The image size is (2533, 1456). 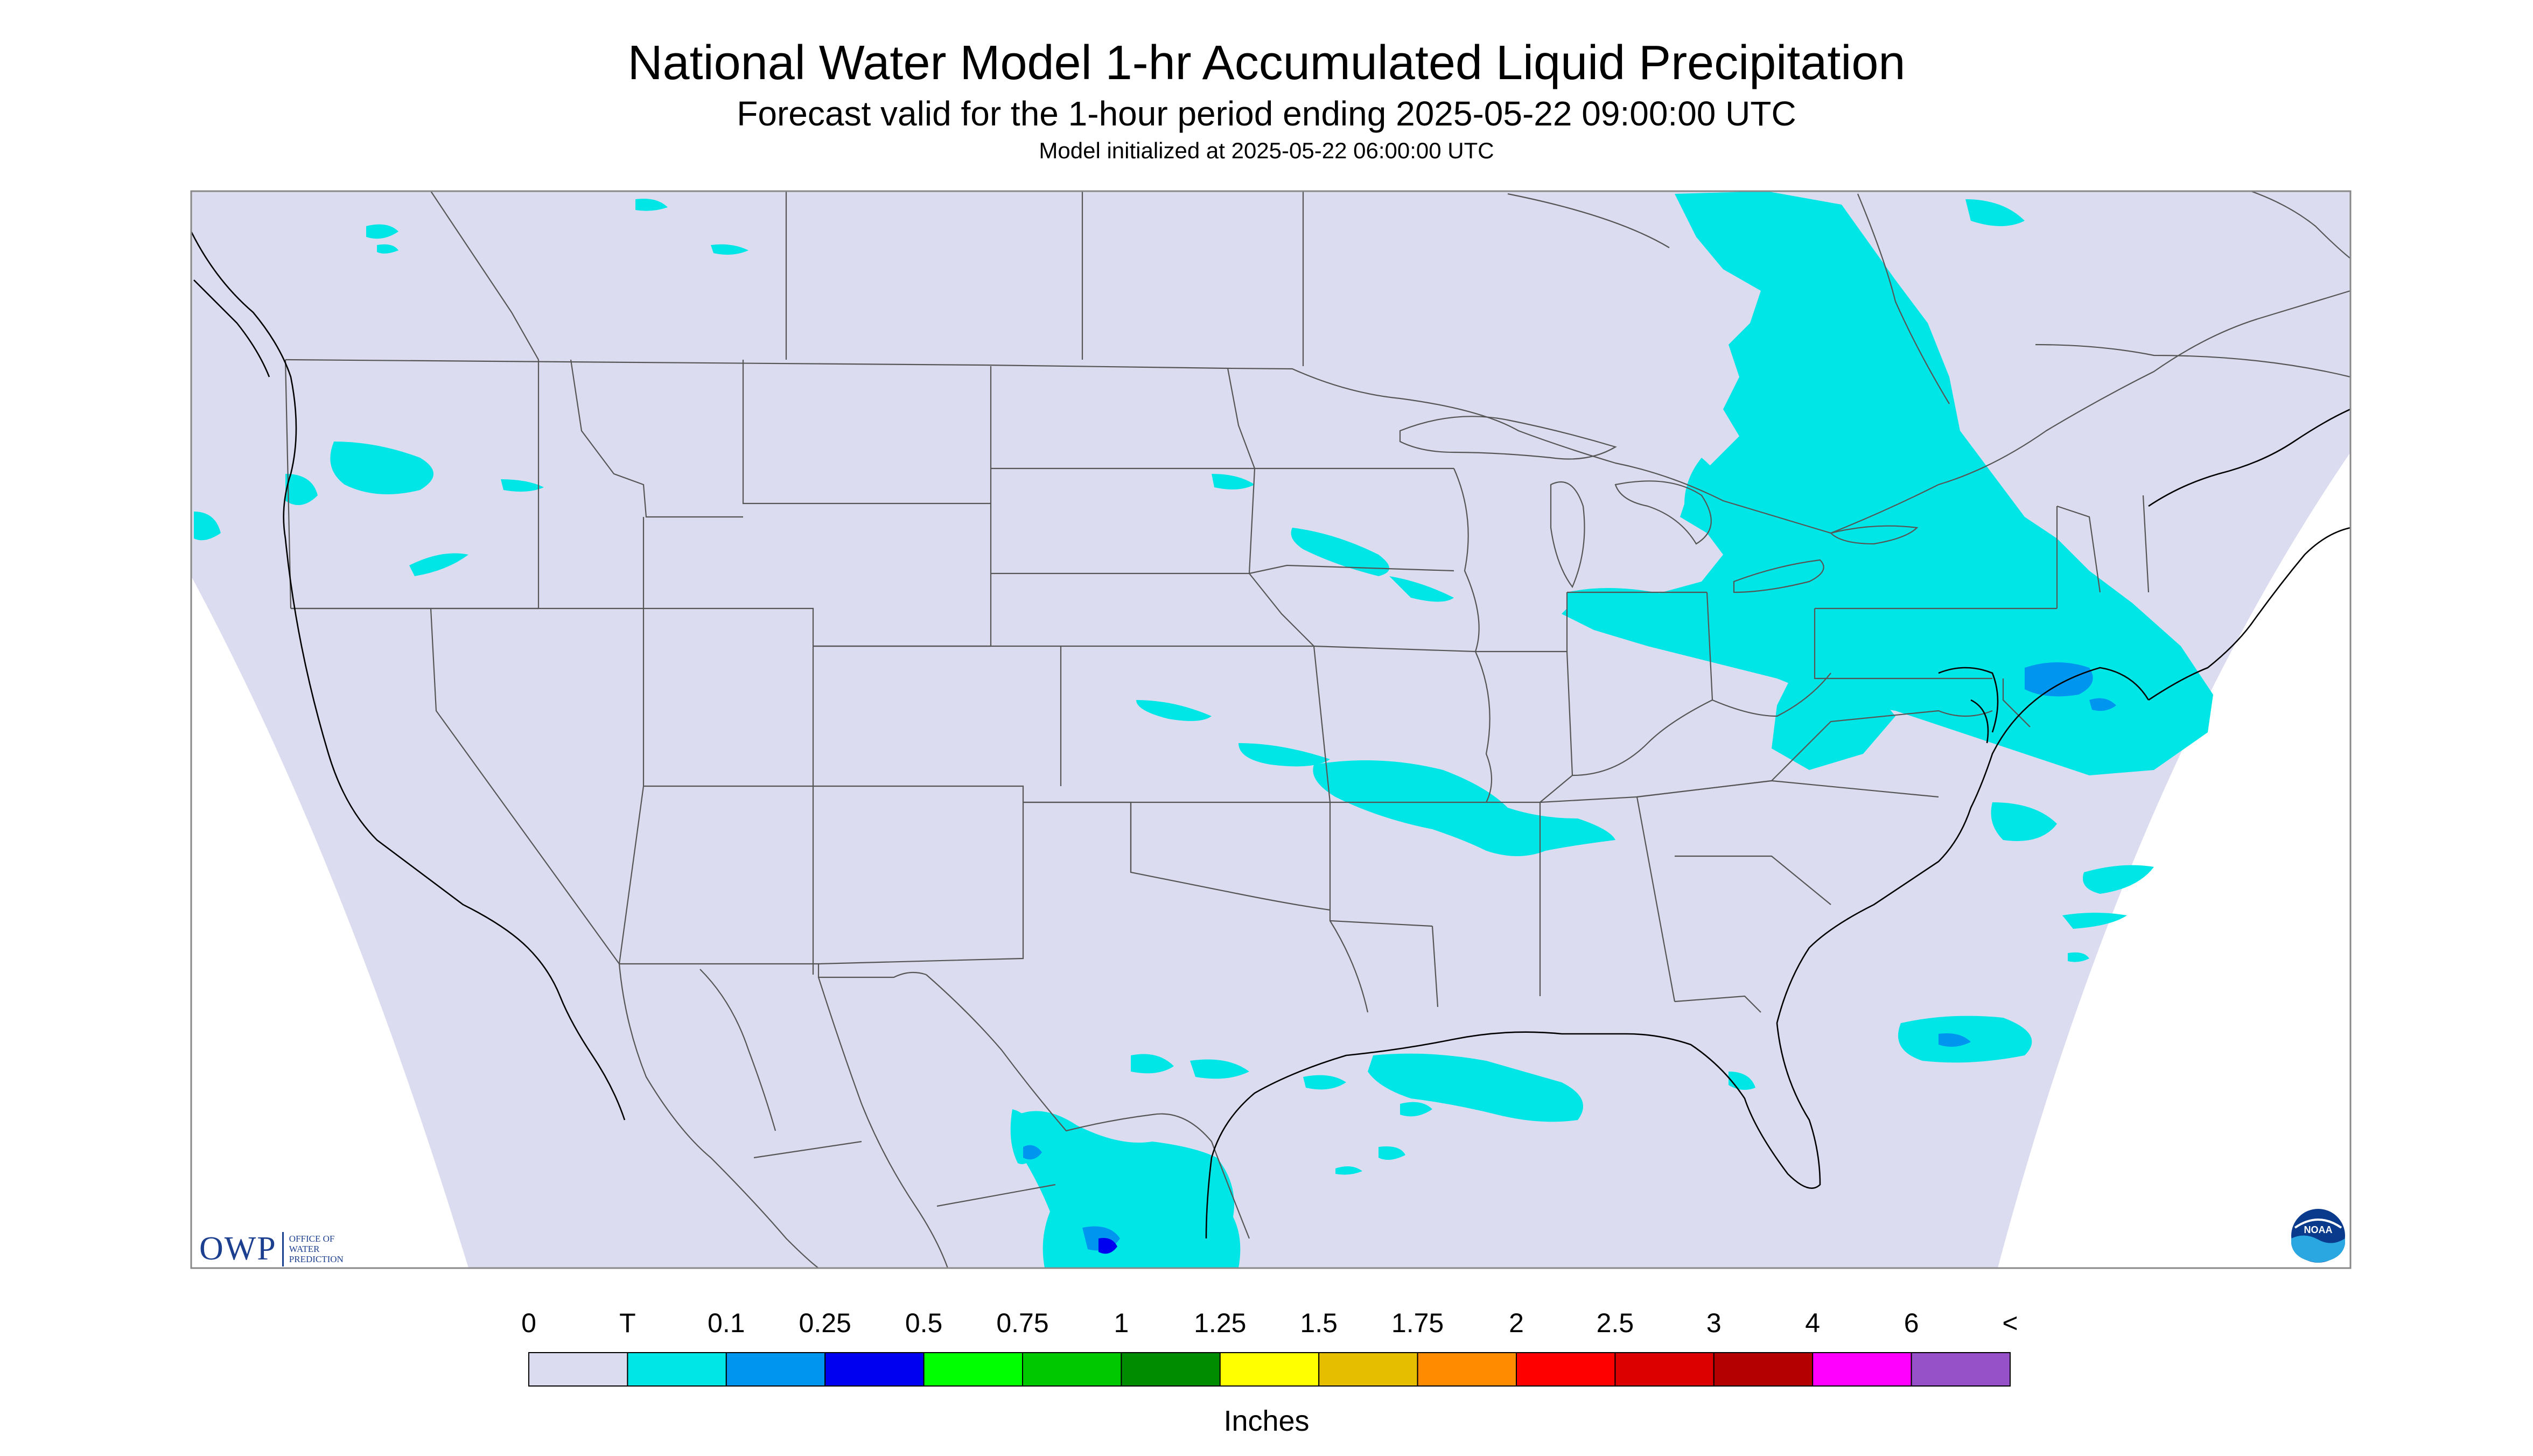 What do you see at coordinates (1912, 1323) in the screenshot?
I see `legend-label: 6` at bounding box center [1912, 1323].